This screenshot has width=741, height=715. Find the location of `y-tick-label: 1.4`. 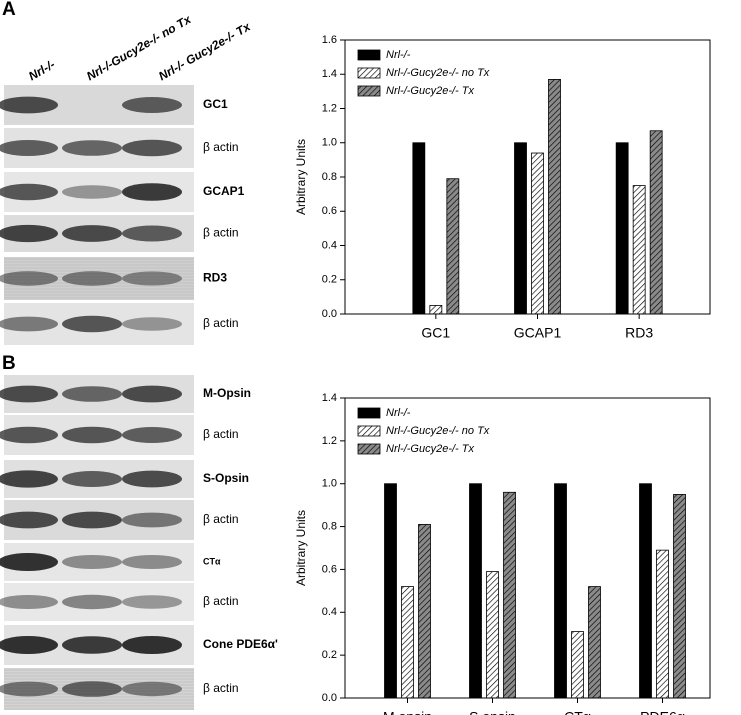

y-tick-label: 1.4 is located at coordinates (329, 74).